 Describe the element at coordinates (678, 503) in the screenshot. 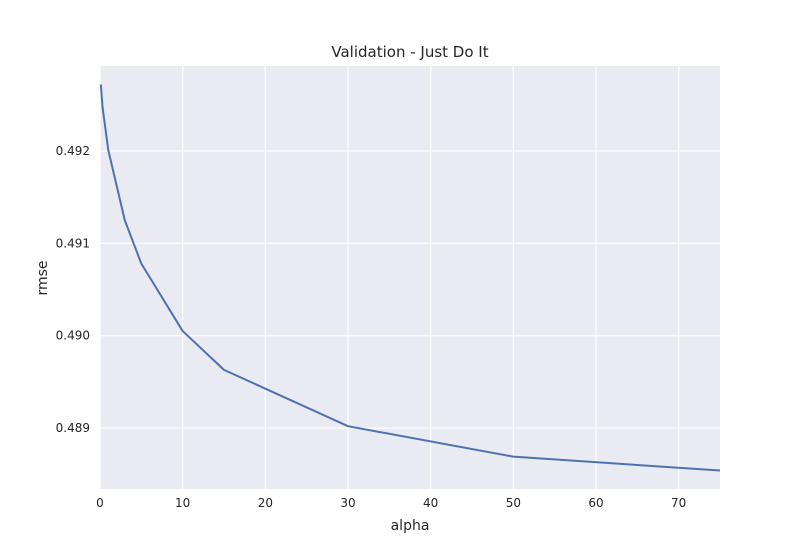

I see `x-tick-label: 70` at that location.